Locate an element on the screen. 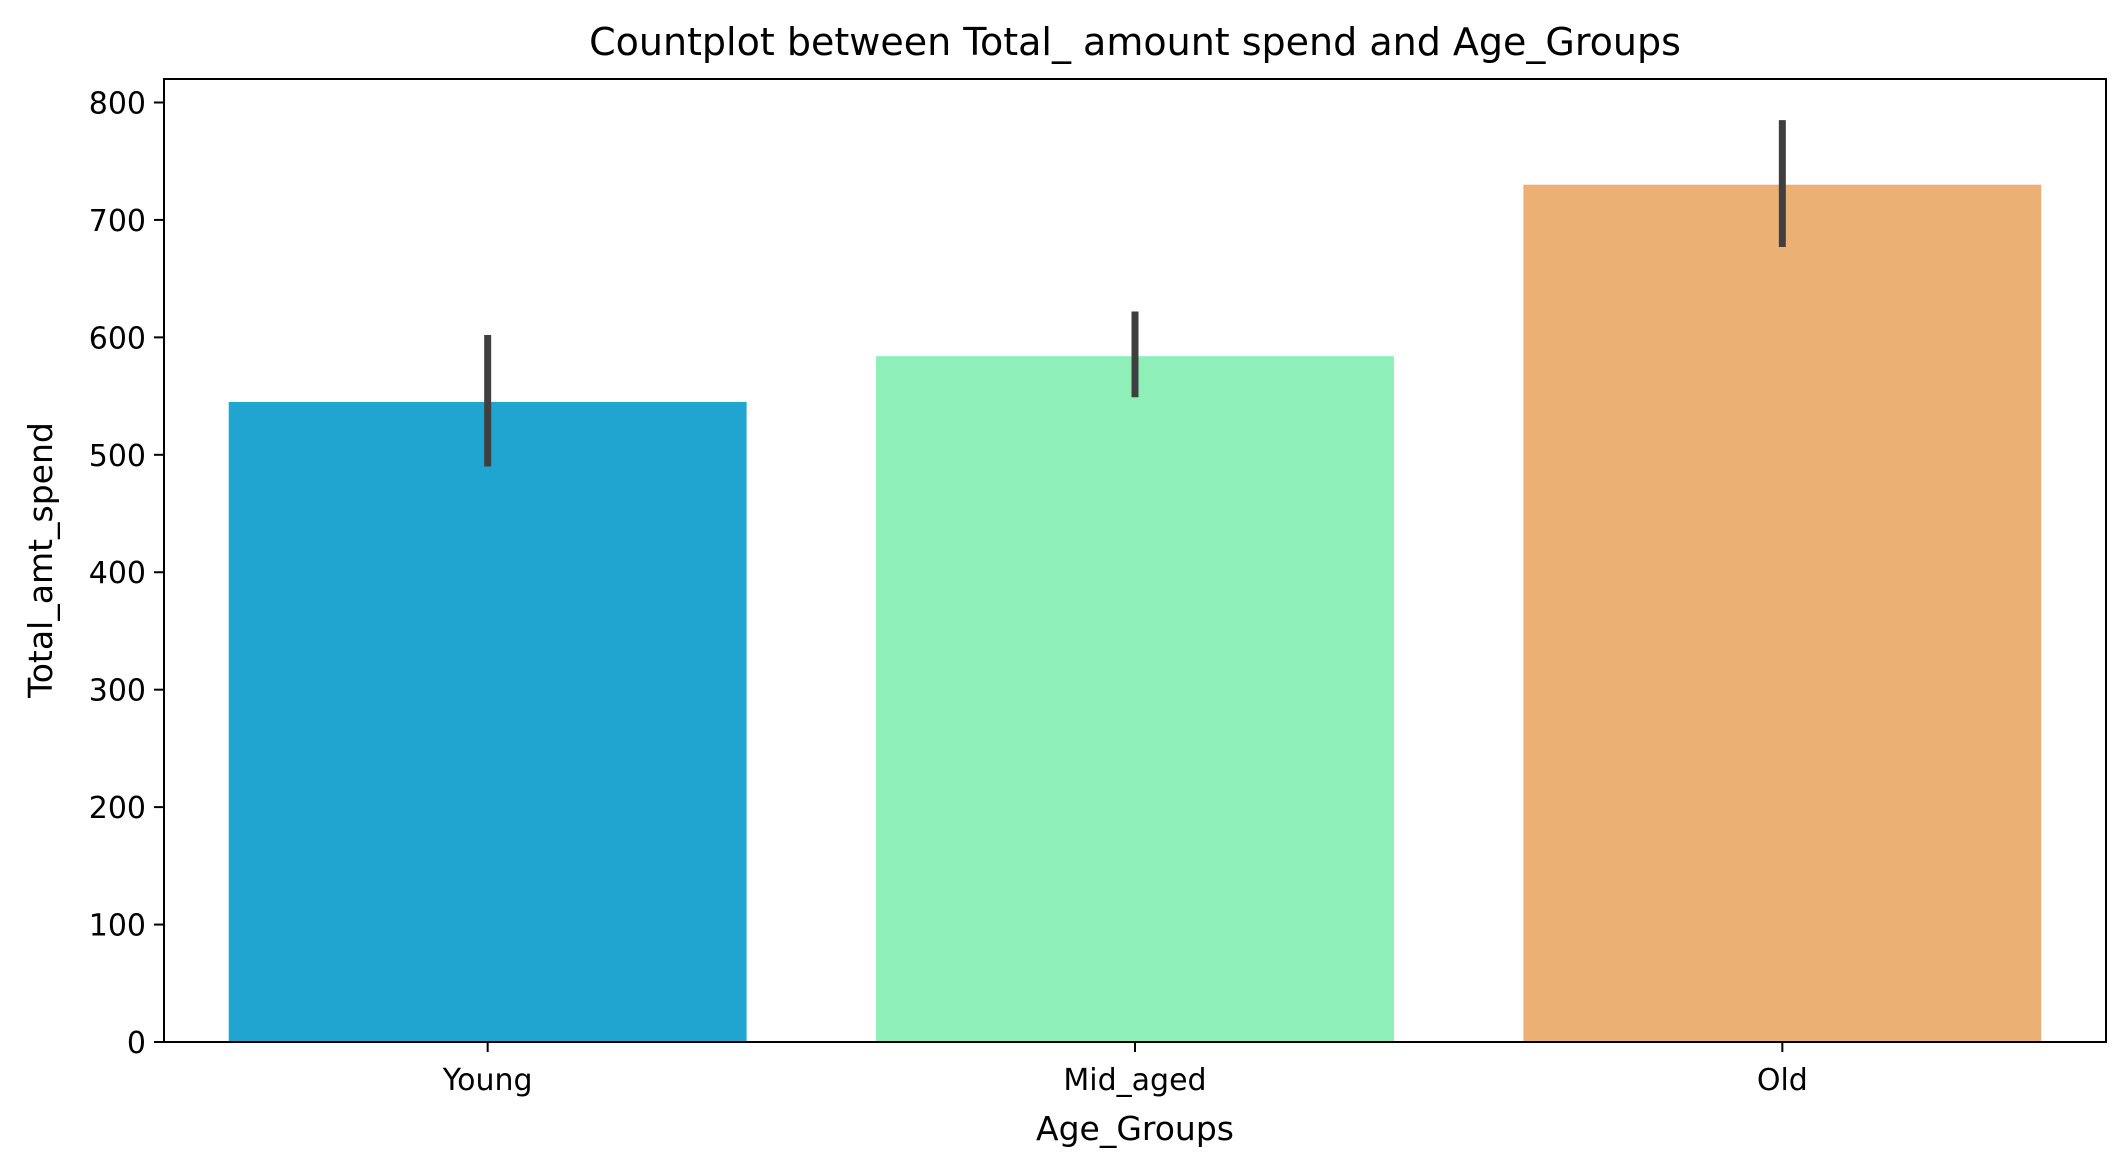 The height and width of the screenshot is (1173, 2126). y-tick-label: 400 is located at coordinates (117, 573).